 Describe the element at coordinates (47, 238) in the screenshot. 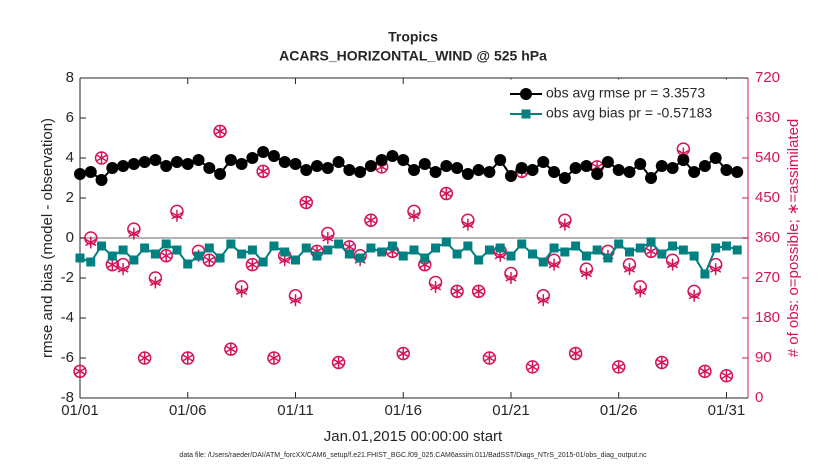

I see `y-axis-label: rmse and bias (model - observation)` at that location.